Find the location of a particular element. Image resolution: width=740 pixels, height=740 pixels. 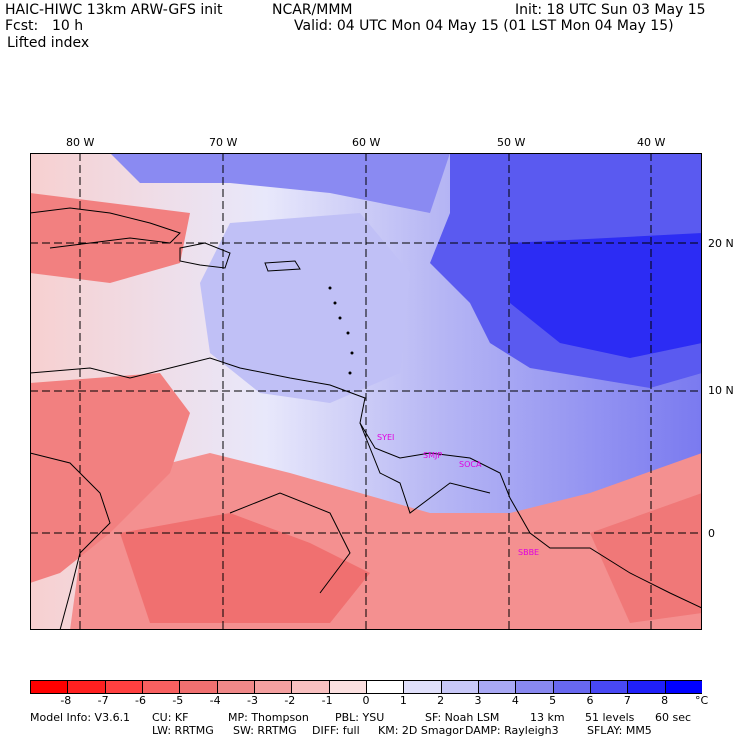

colorbar-tick-label: 3 is located at coordinates (478, 700).